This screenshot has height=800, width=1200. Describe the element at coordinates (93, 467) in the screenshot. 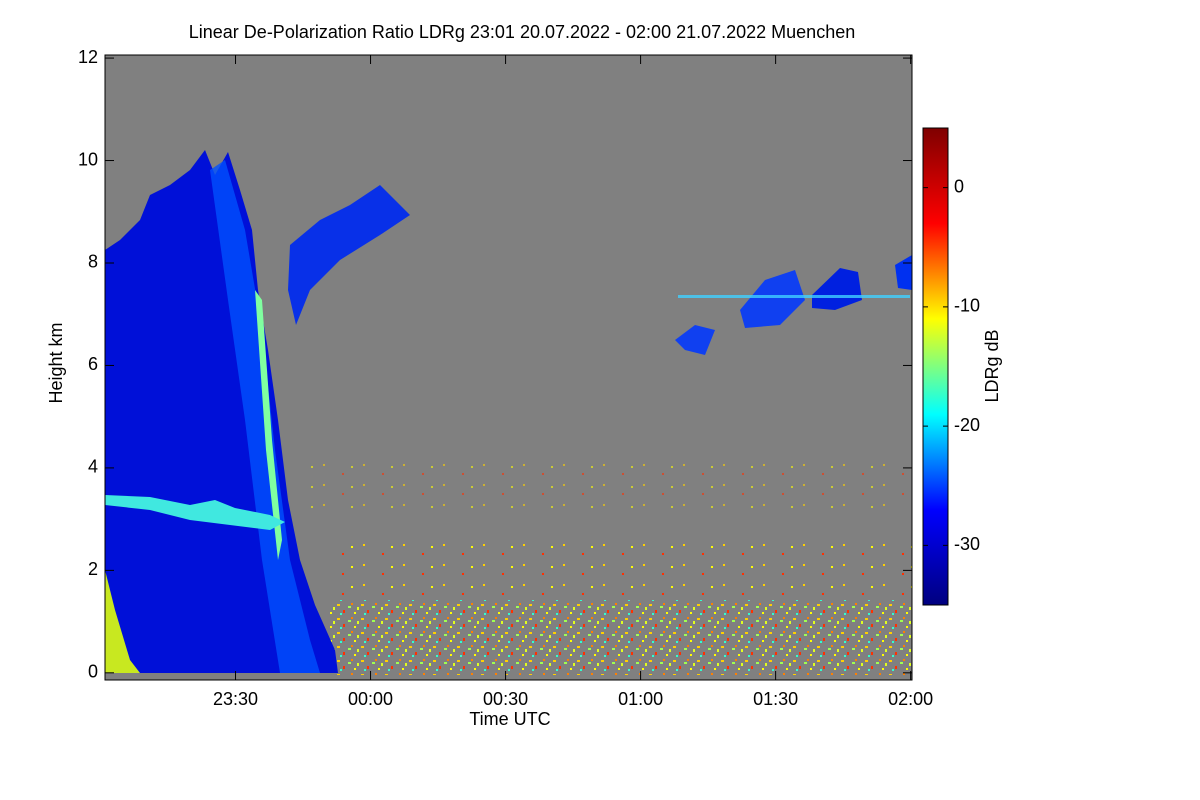

I see `y-tick-label: 4` at that location.